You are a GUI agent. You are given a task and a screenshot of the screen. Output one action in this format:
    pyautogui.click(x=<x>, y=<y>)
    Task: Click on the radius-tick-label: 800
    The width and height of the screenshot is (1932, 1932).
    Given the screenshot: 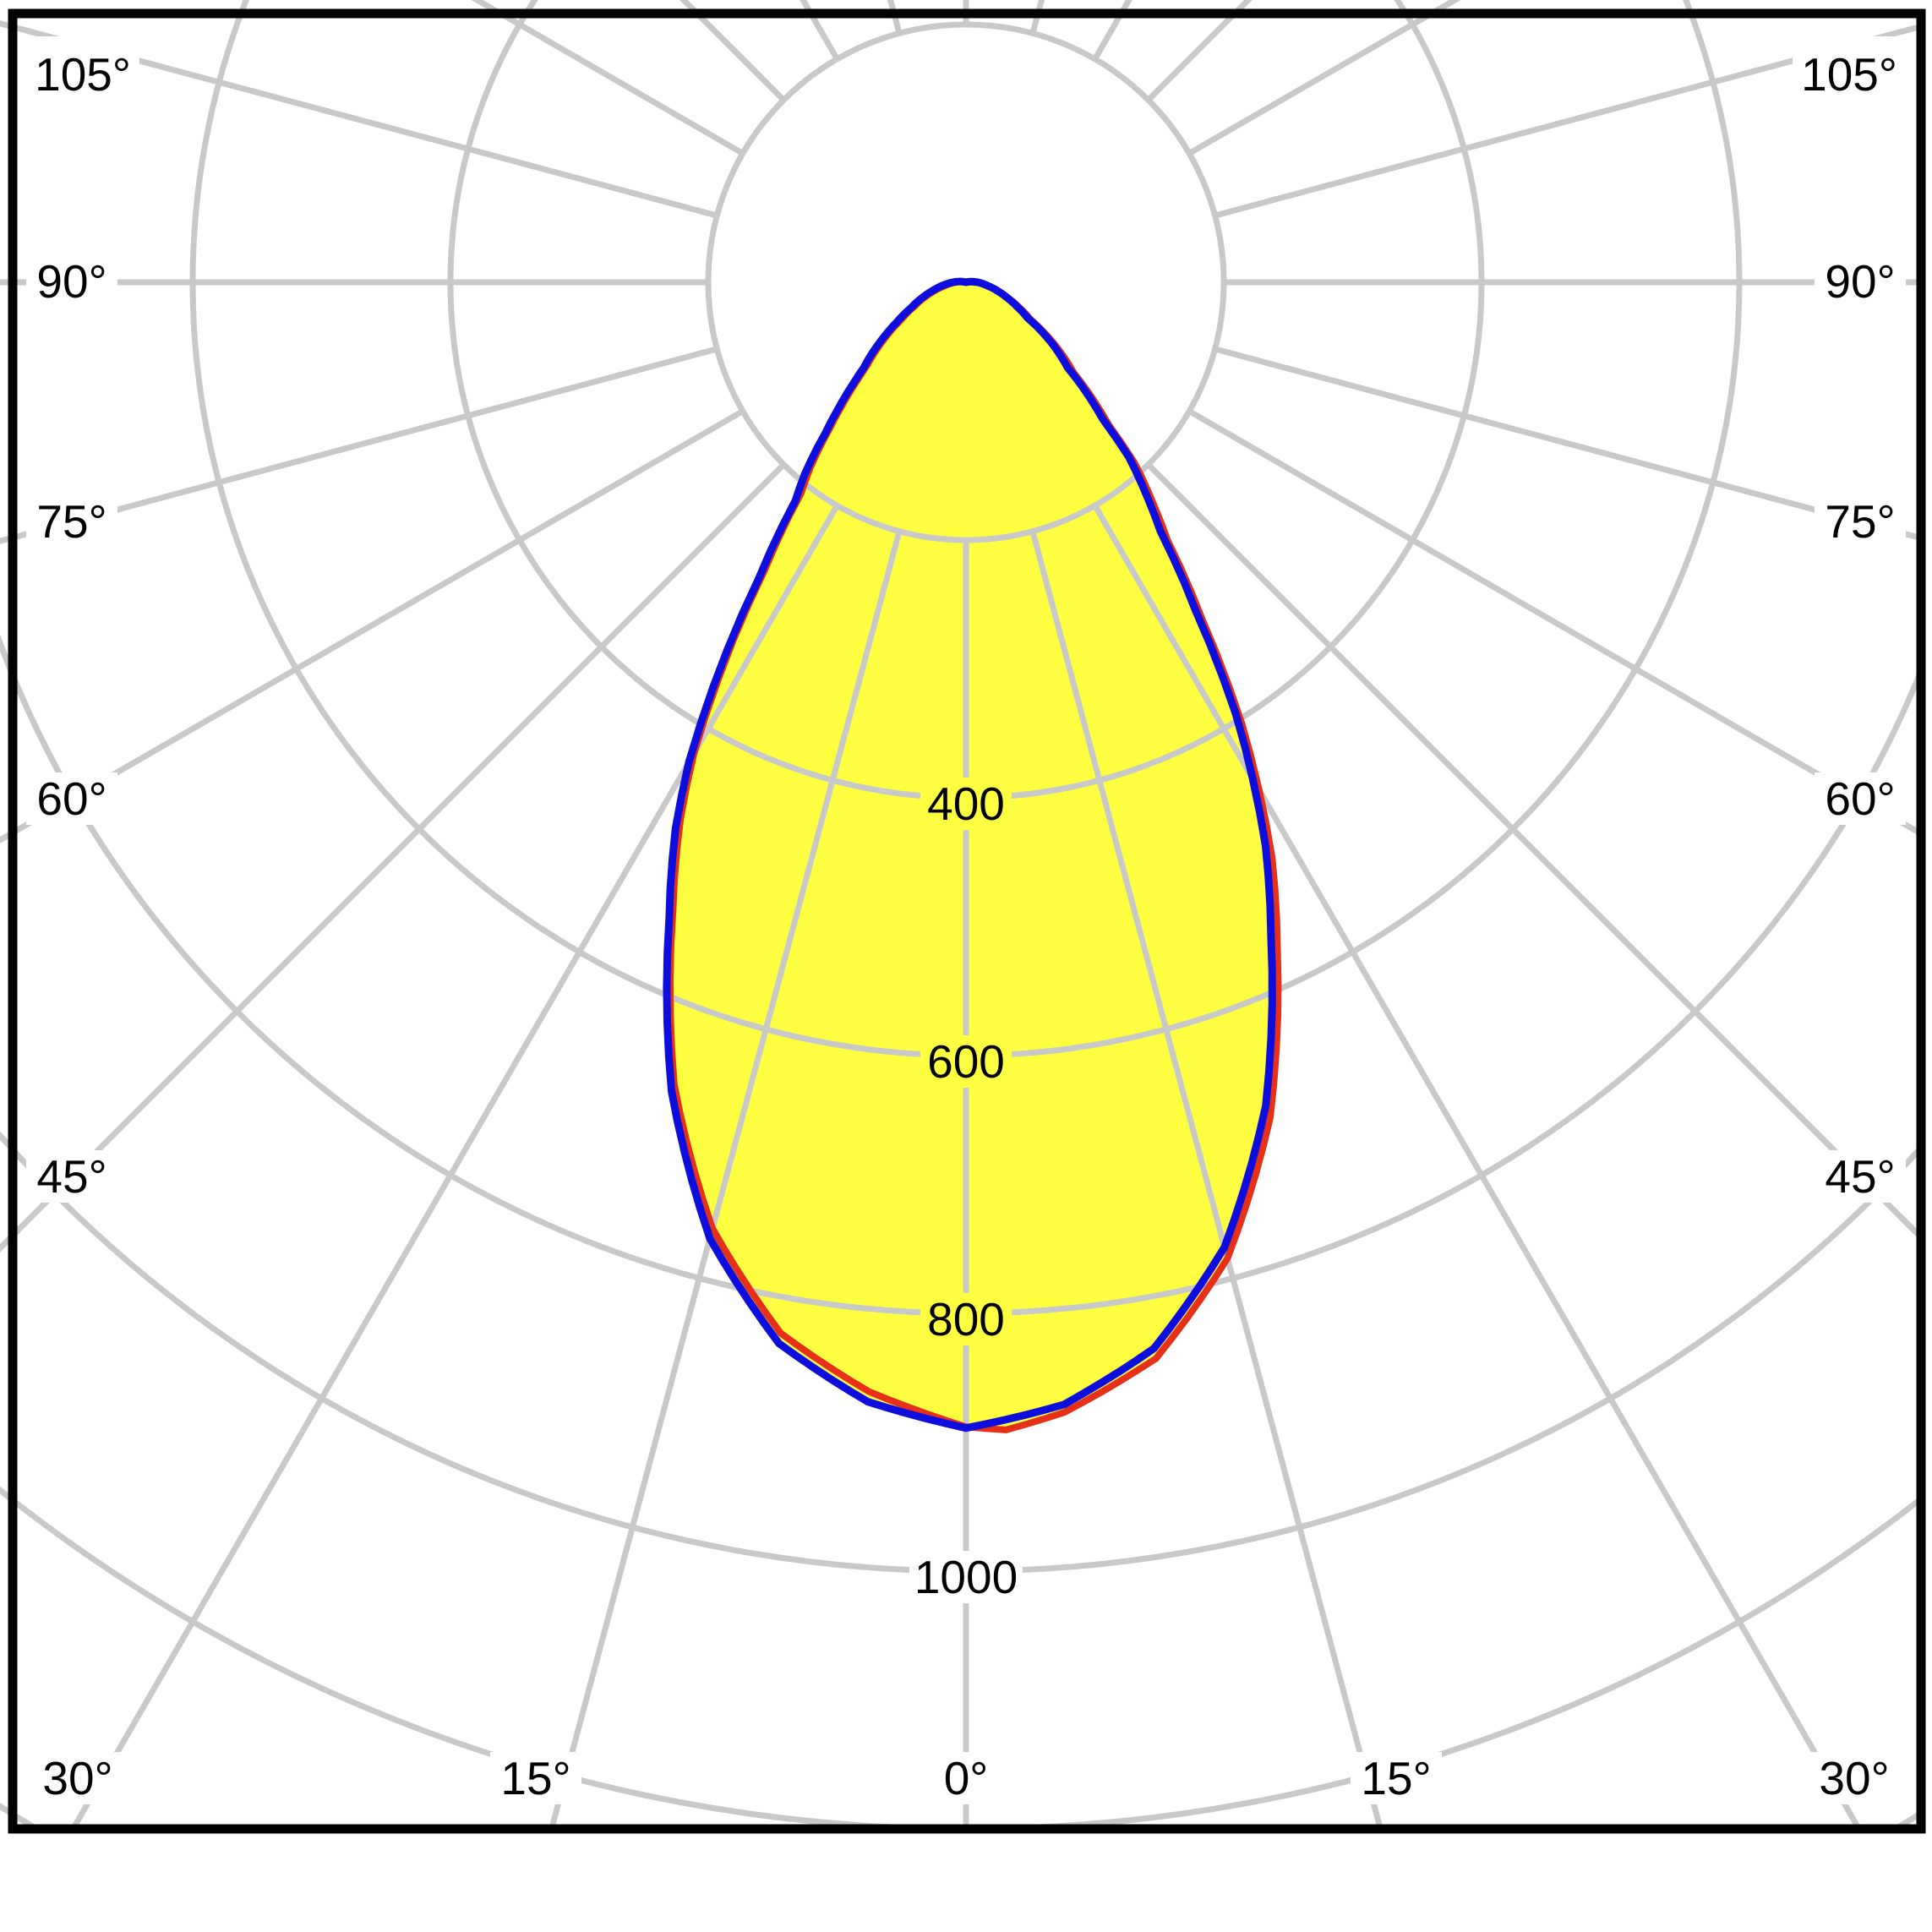 What is the action you would take?
    pyautogui.click(x=966, y=1319)
    